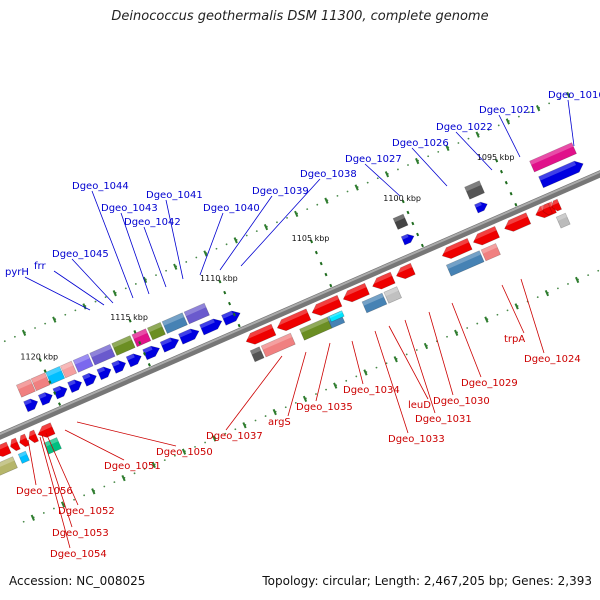 This screenshot has height=600, width=600. Describe the element at coordinates (515, 220) in the screenshot. I see `gene-bot-red-8-shine` at that location.